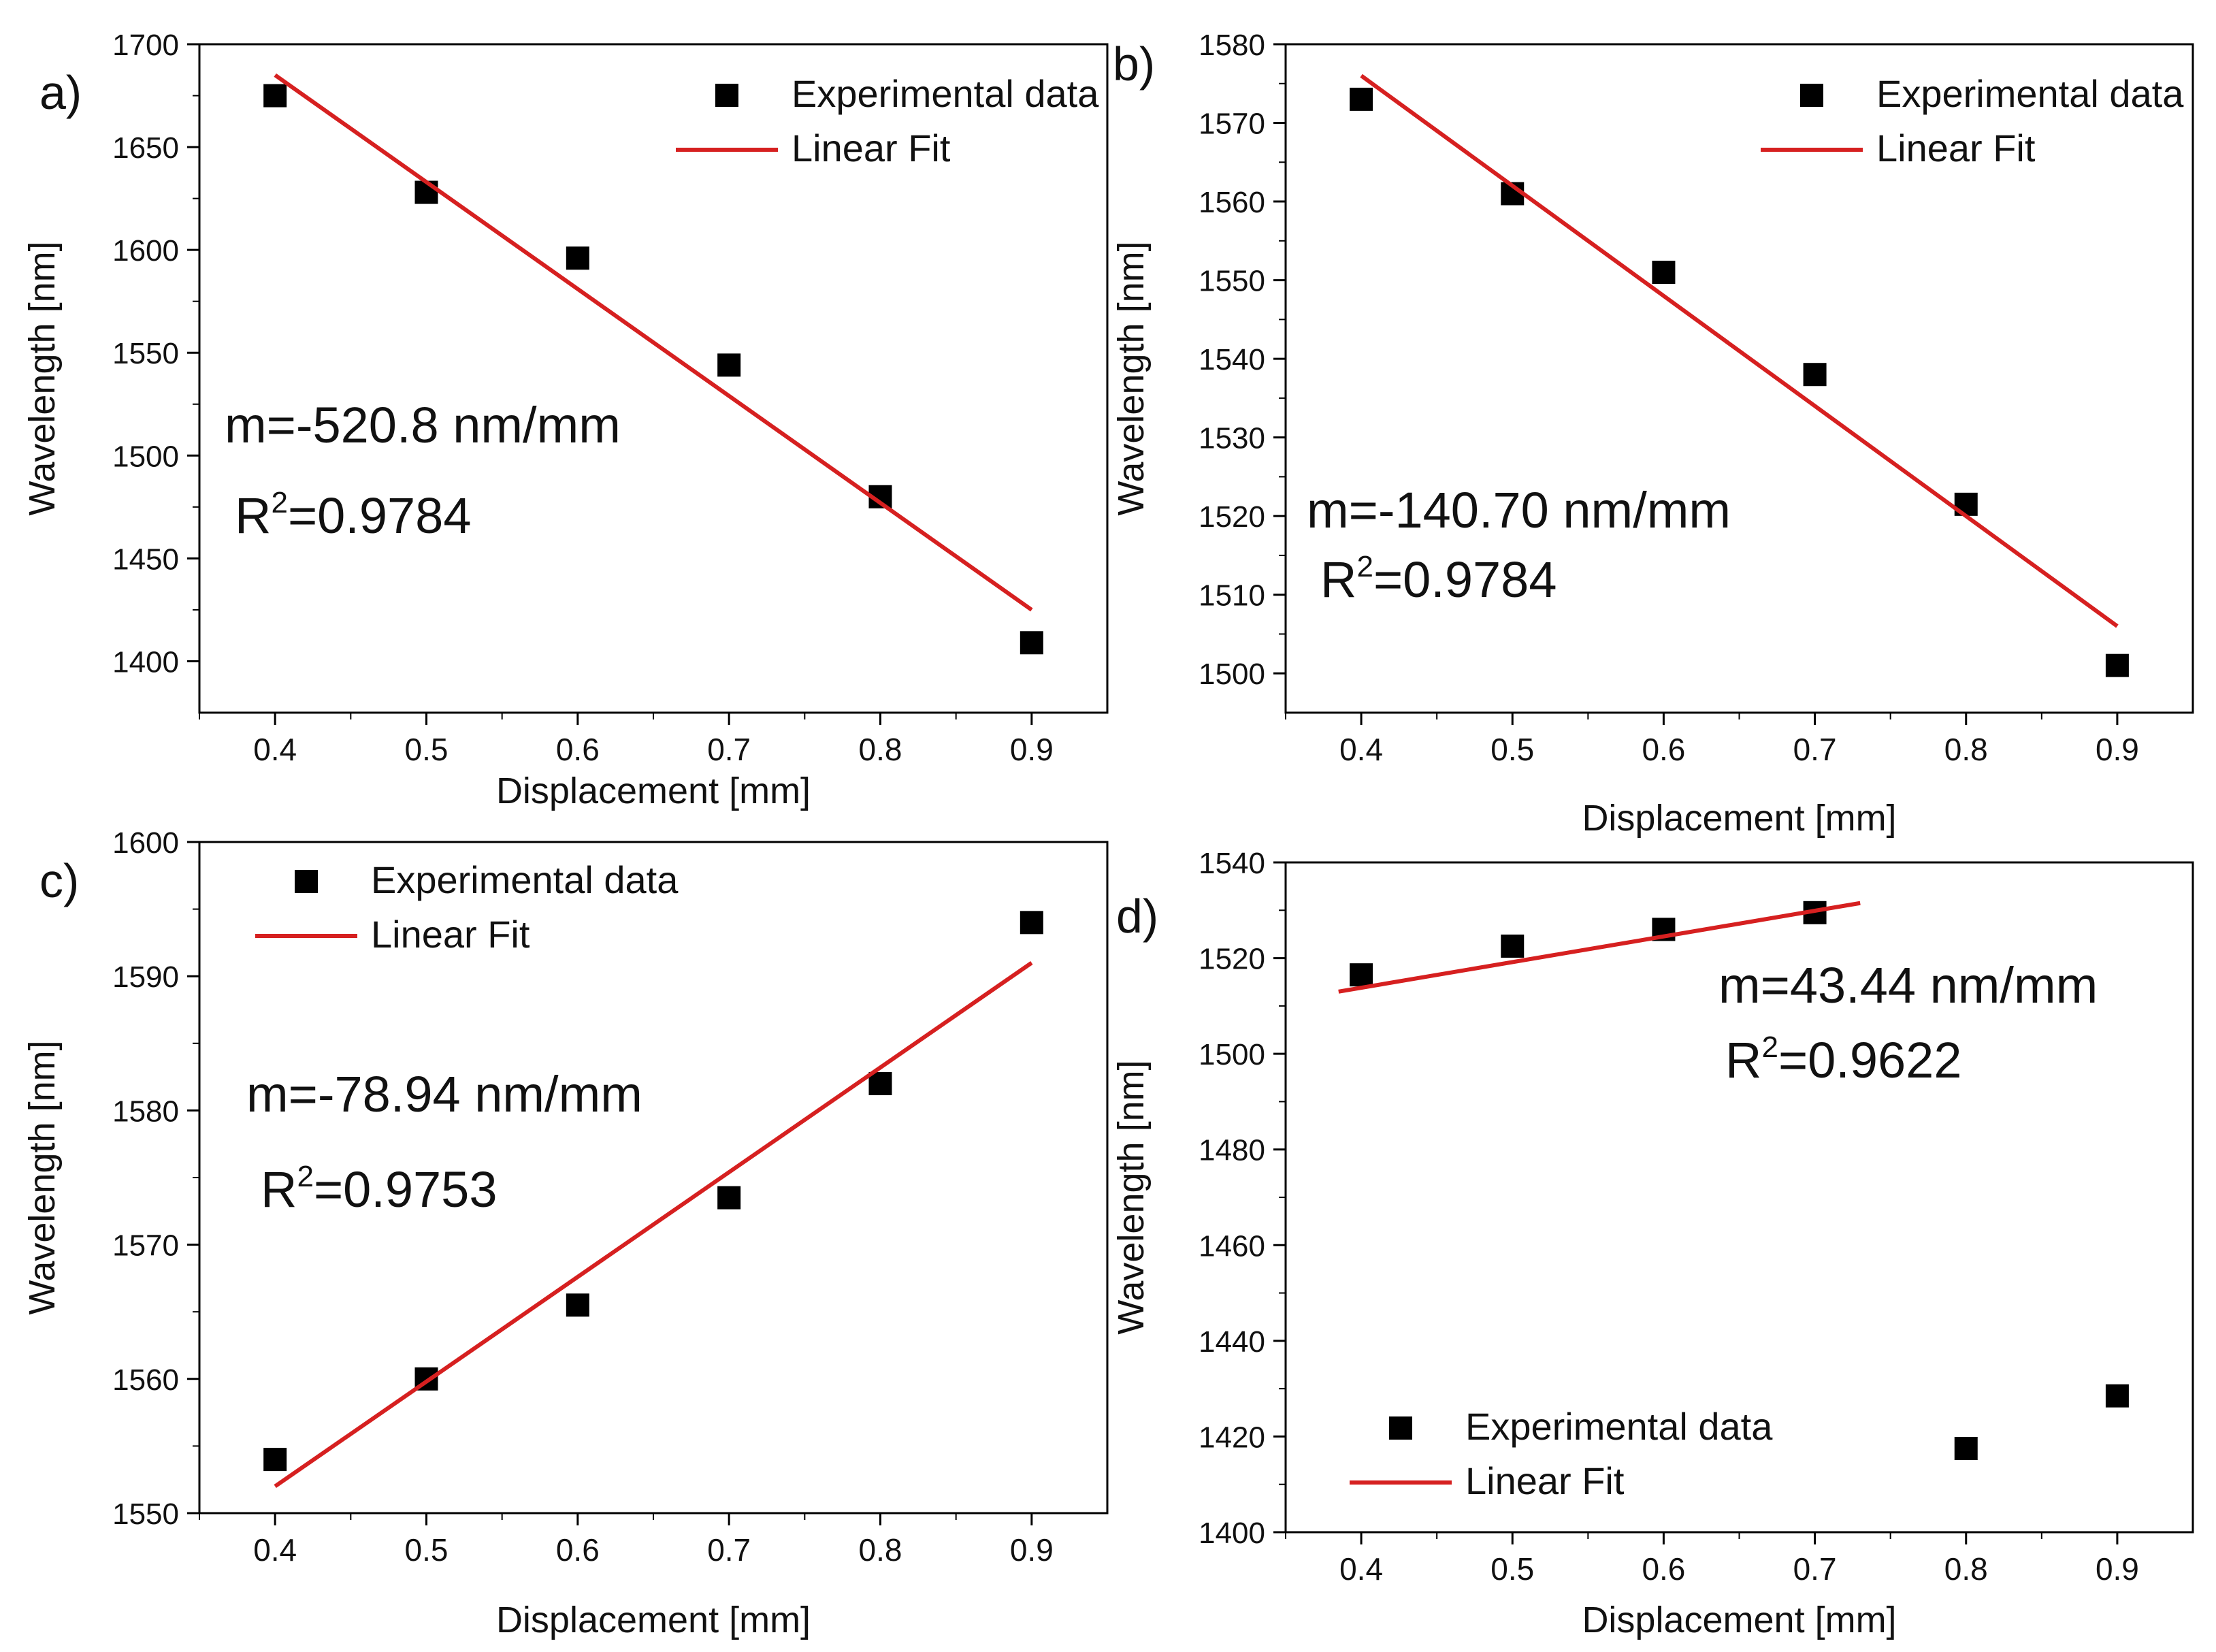 This screenshot has height=1652, width=2216. Describe the element at coordinates (1134, 64) in the screenshot. I see `panel-label: b)` at that location.